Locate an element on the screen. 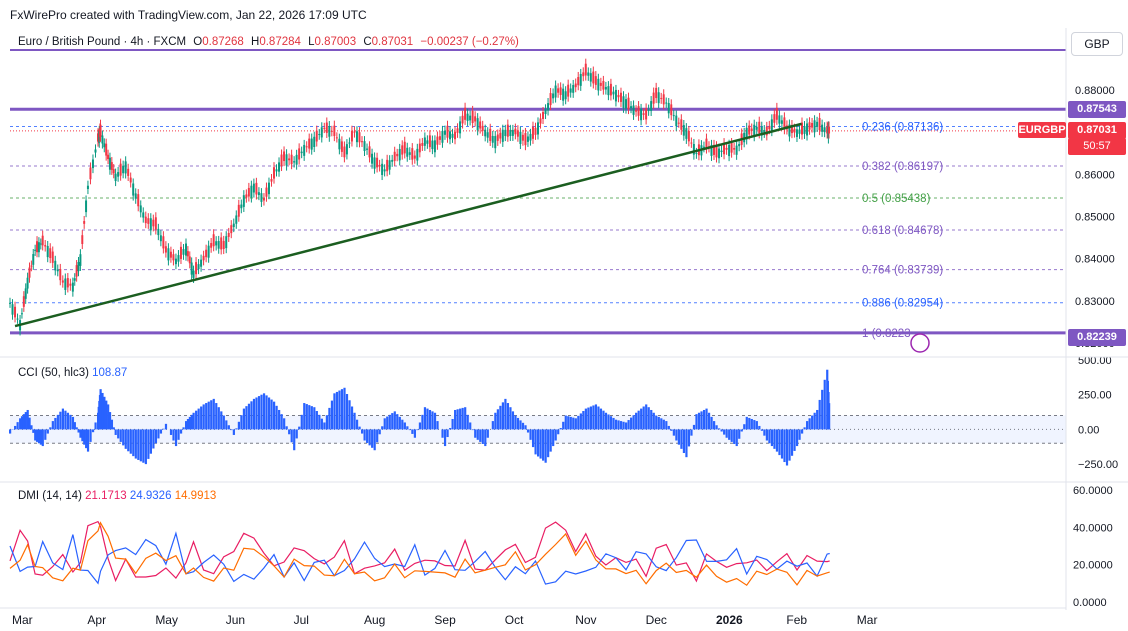 This screenshot has width=1128, height=631. currency-button: GBP is located at coordinates (1097, 44).